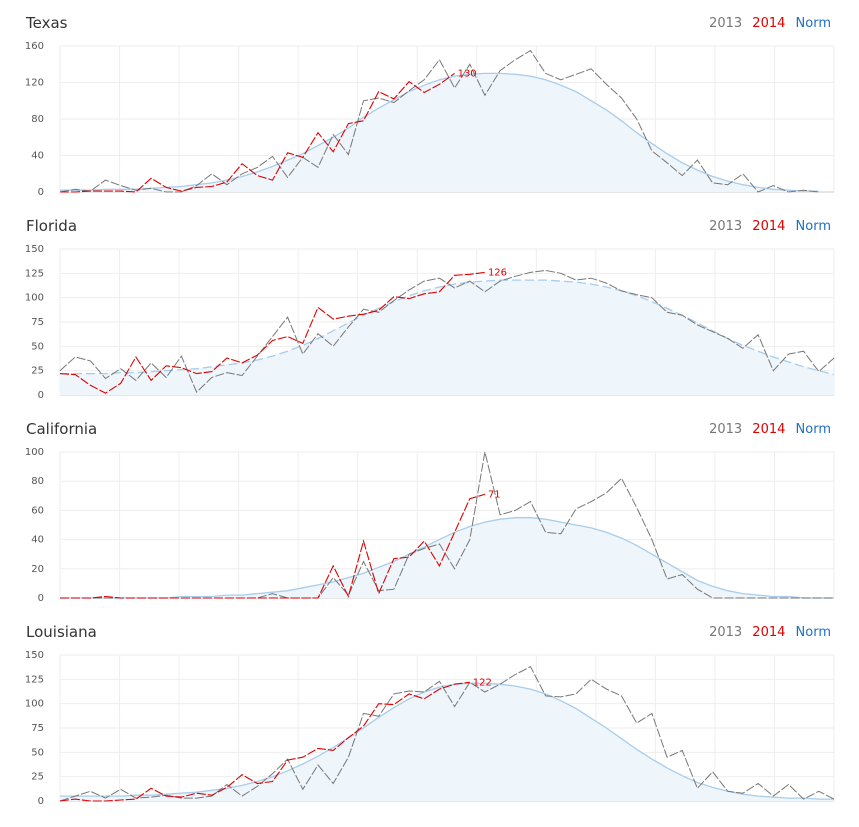 This screenshot has height=827, width=859. I want to click on chart-title: California, so click(62, 429).